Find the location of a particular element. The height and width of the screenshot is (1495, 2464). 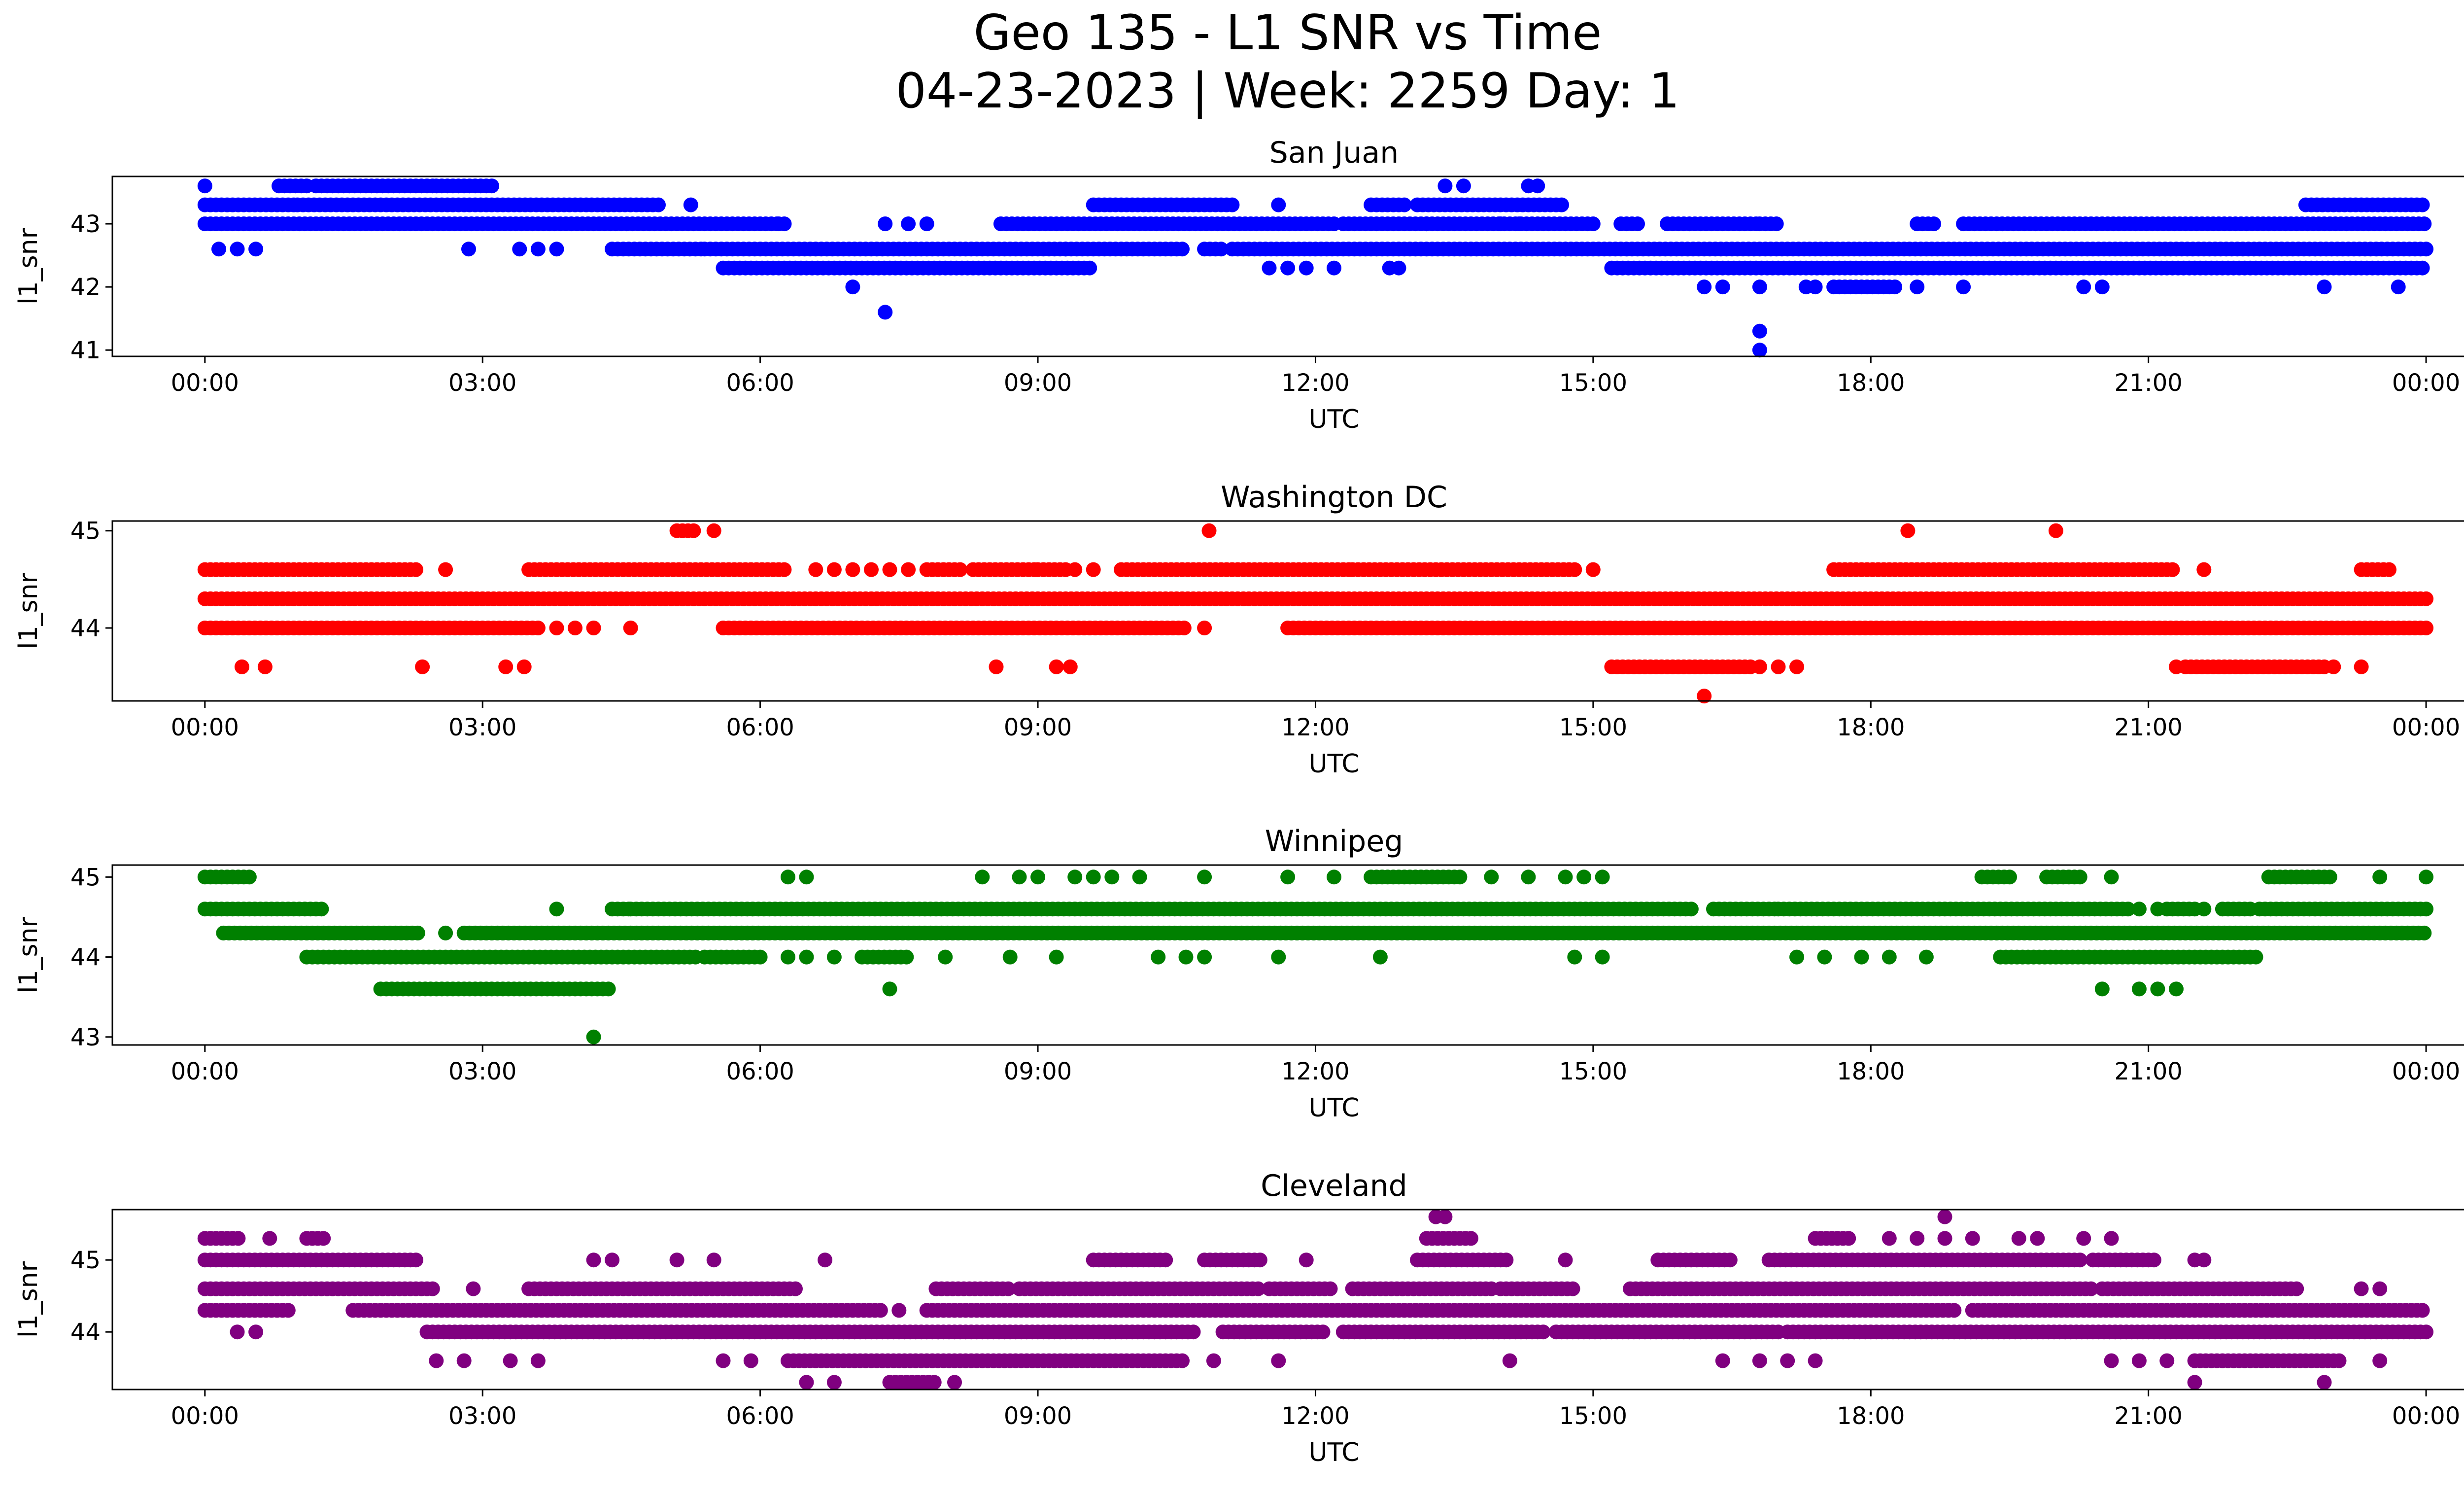

x-tick-label: 09:00 is located at coordinates (1038, 383).